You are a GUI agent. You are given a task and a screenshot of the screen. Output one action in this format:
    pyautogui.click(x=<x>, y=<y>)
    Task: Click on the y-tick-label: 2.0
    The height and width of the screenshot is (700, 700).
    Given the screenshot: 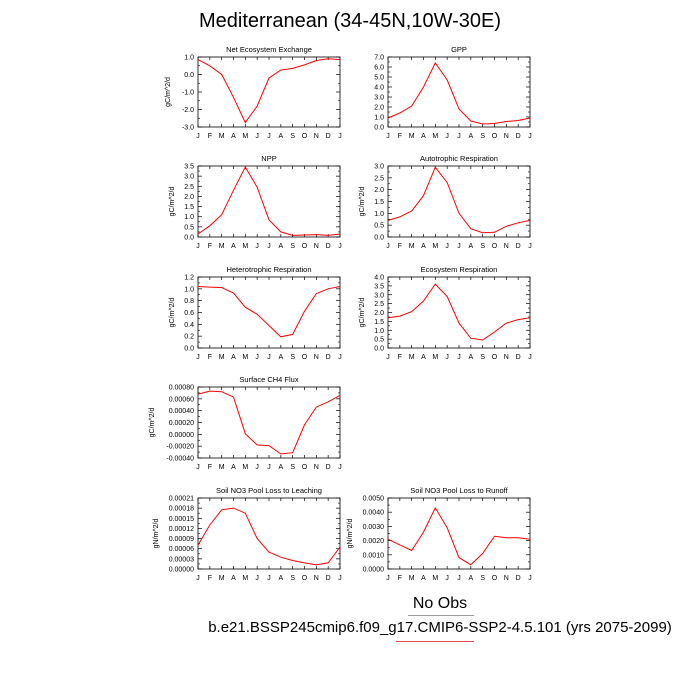 What is the action you would take?
    pyautogui.click(x=189, y=197)
    